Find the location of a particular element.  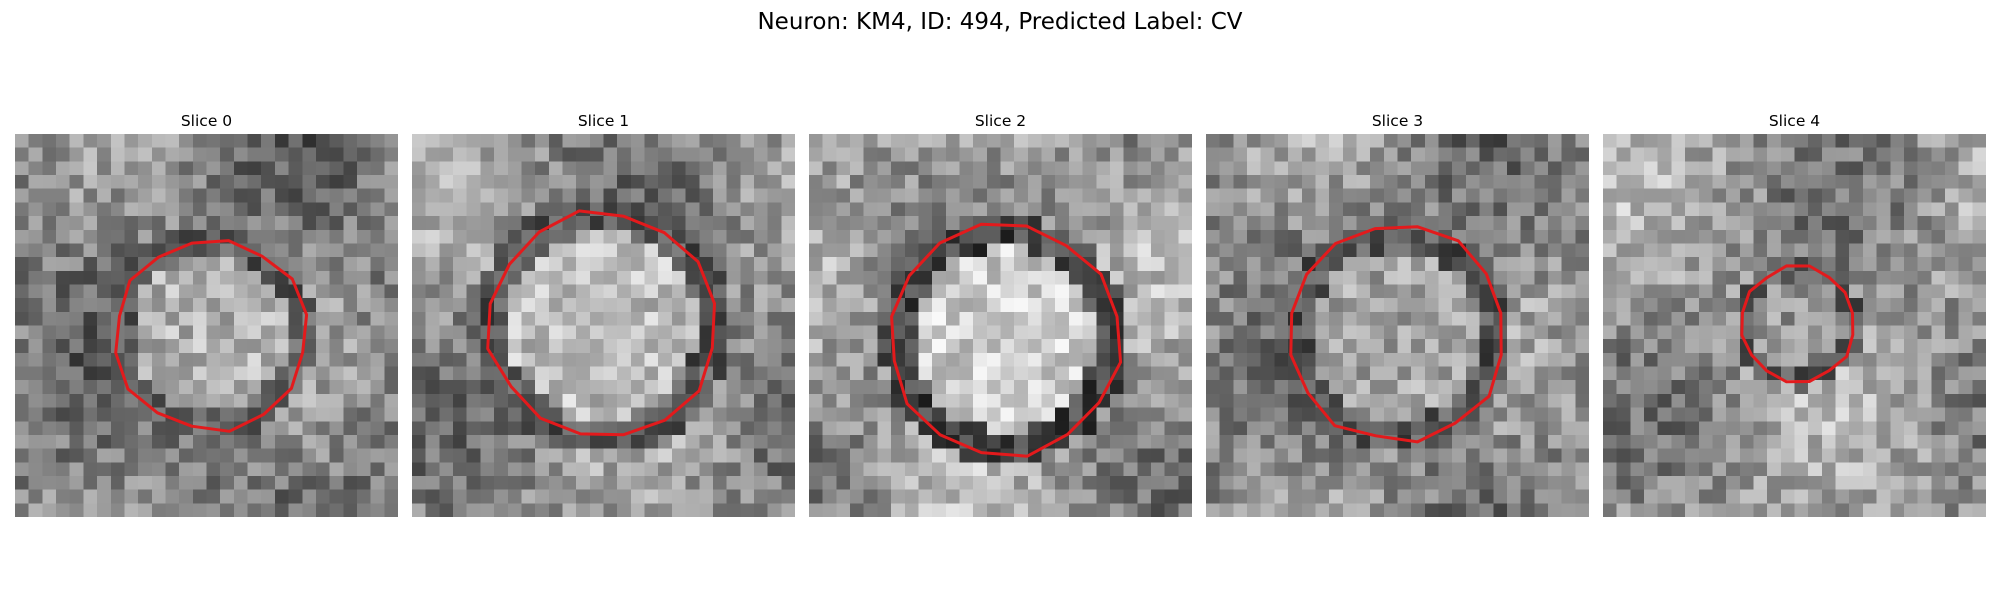

slice-panel-2: Slice 2 is located at coordinates (1000, 314).